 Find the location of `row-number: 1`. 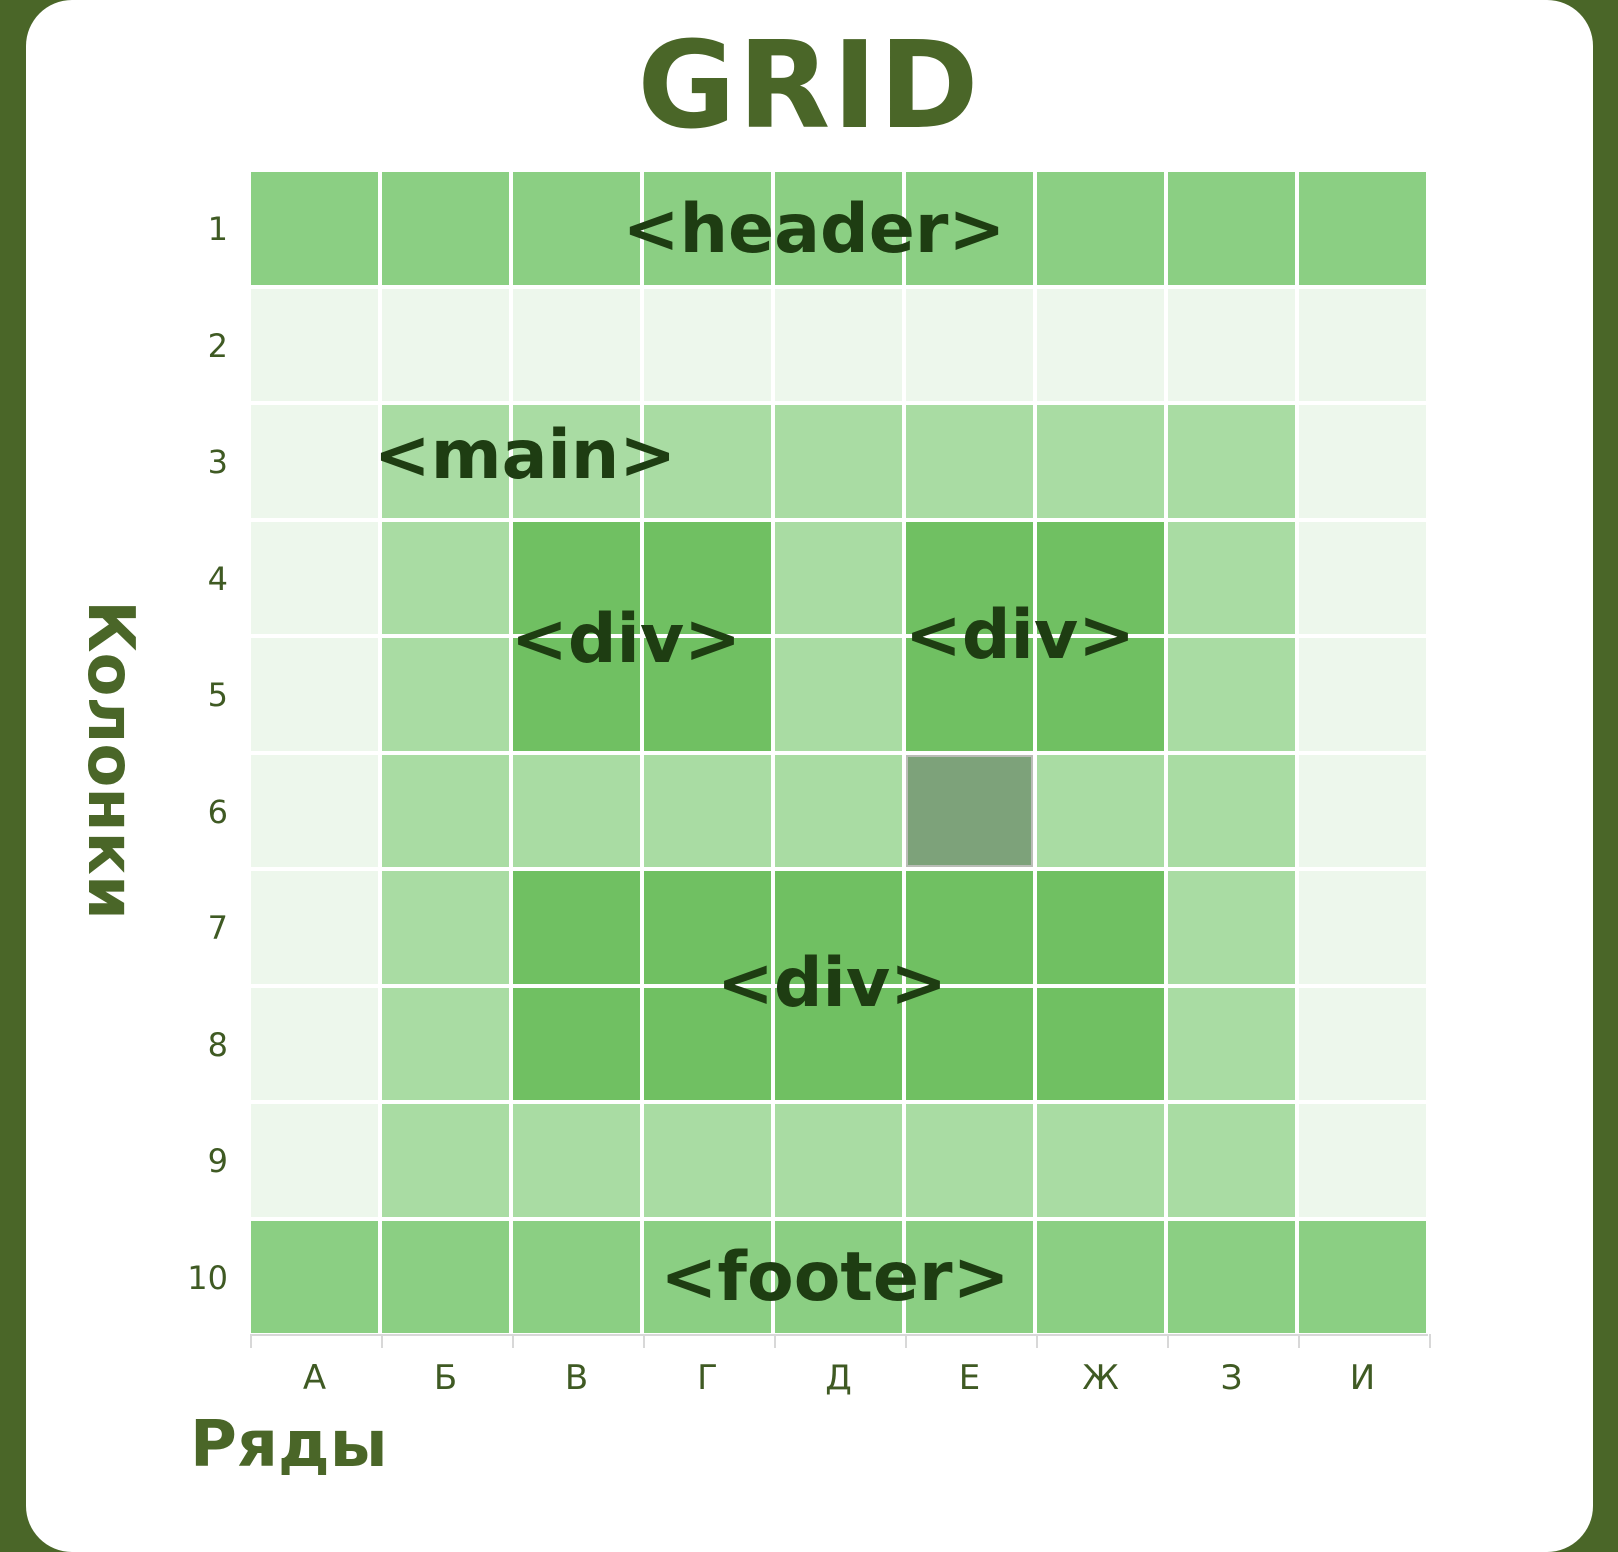

row-number: 1 is located at coordinates (217, 229).